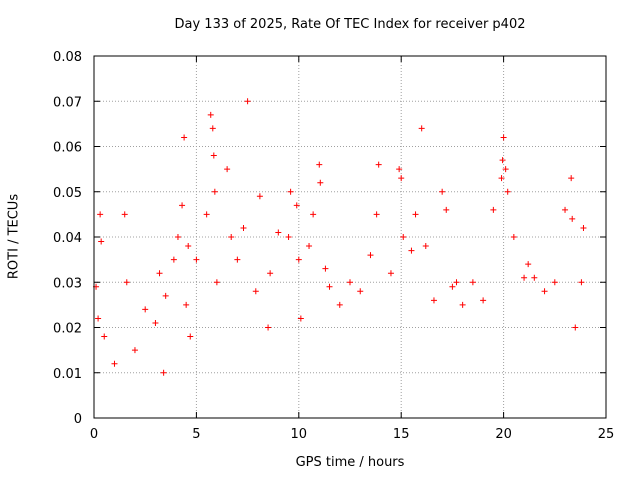 Image resolution: width=640 pixels, height=480 pixels. Describe the element at coordinates (94, 434) in the screenshot. I see `x-tick-label: 0` at that location.